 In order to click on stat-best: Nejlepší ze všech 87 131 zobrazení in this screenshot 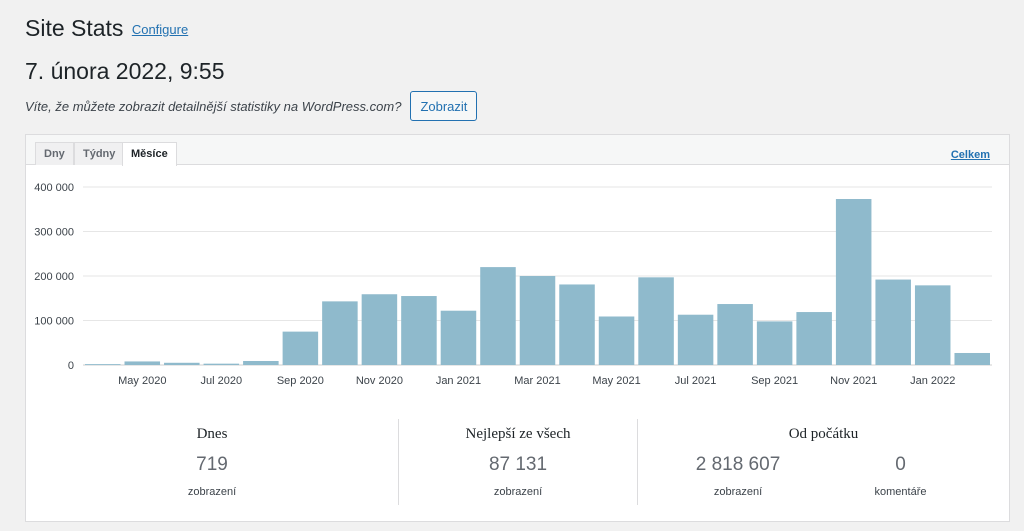, I will do `click(518, 462)`.